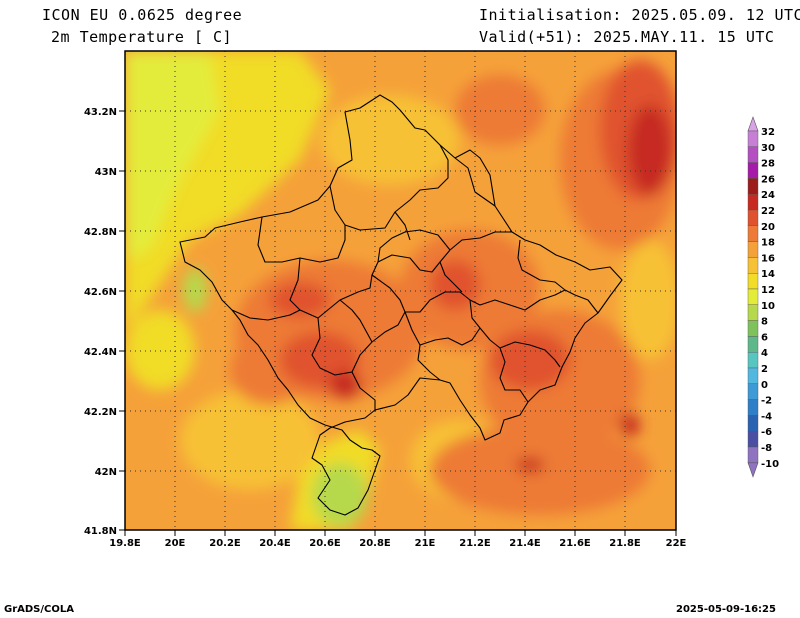 The image size is (800, 618). What do you see at coordinates (764, 353) in the screenshot?
I see `colorbar-level-label: 4` at bounding box center [764, 353].